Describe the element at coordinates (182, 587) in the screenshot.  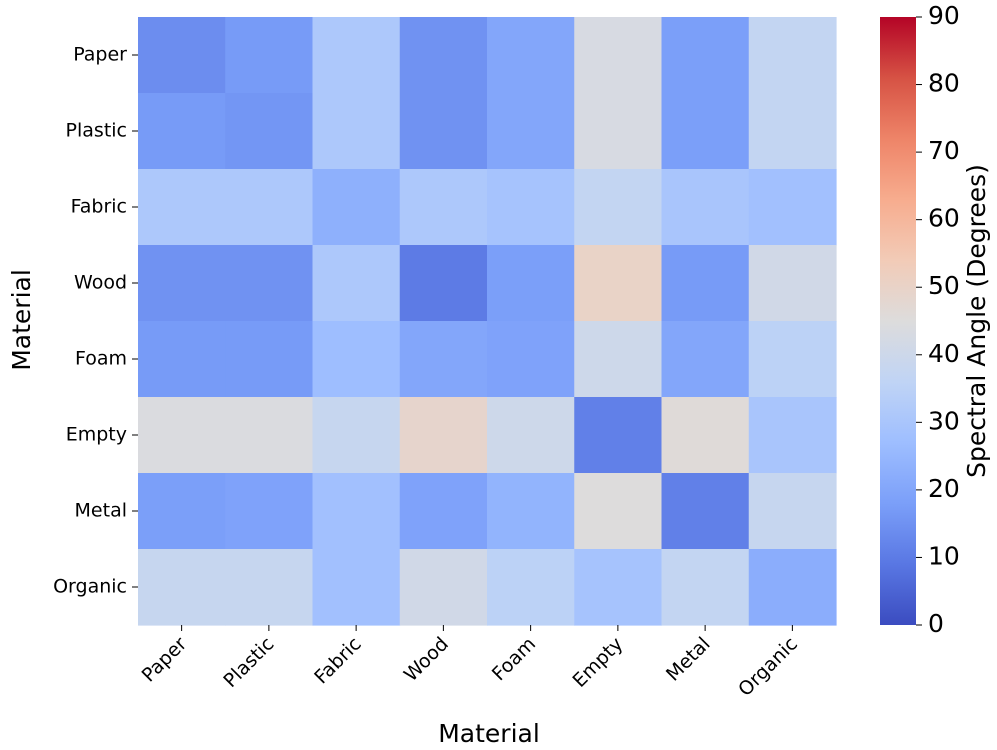
I see `heatmap-cell-organic-paper` at that location.